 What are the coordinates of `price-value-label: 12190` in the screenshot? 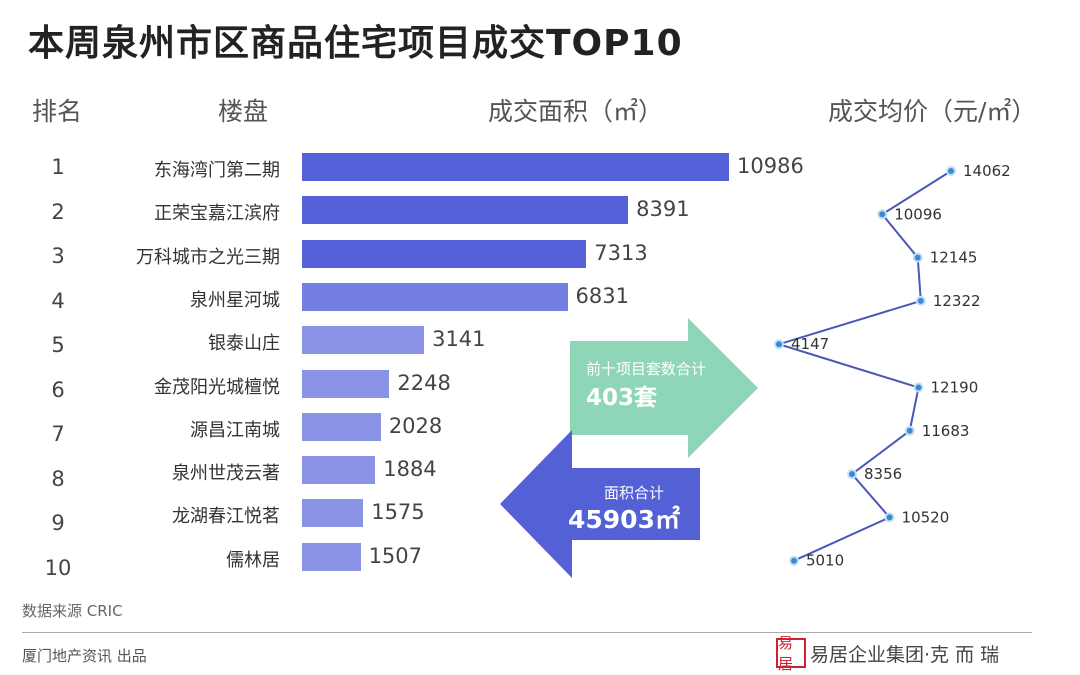 It's located at (955, 388).